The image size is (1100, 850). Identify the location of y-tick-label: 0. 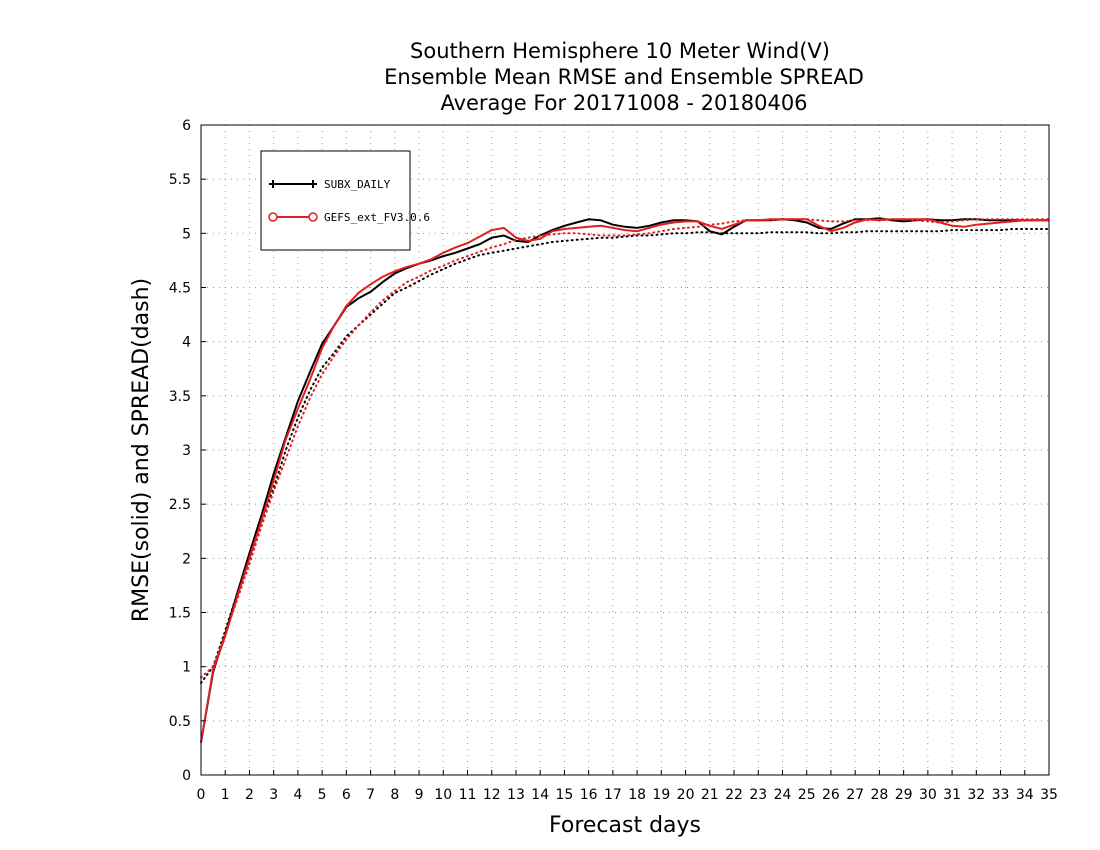
(186, 776).